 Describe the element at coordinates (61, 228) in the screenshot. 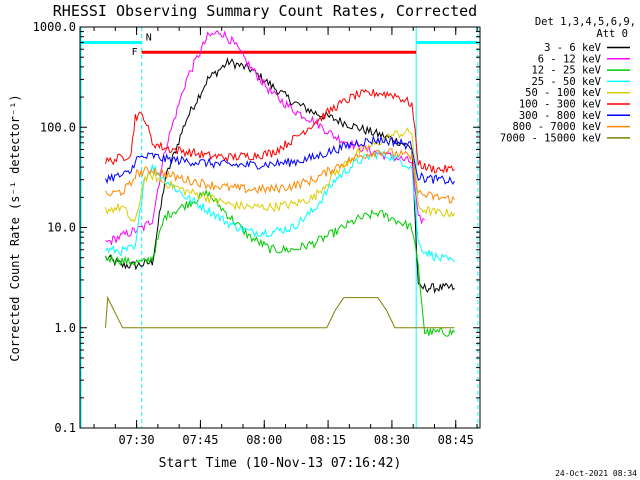

I see `y-tick-label-2: 10.0` at that location.